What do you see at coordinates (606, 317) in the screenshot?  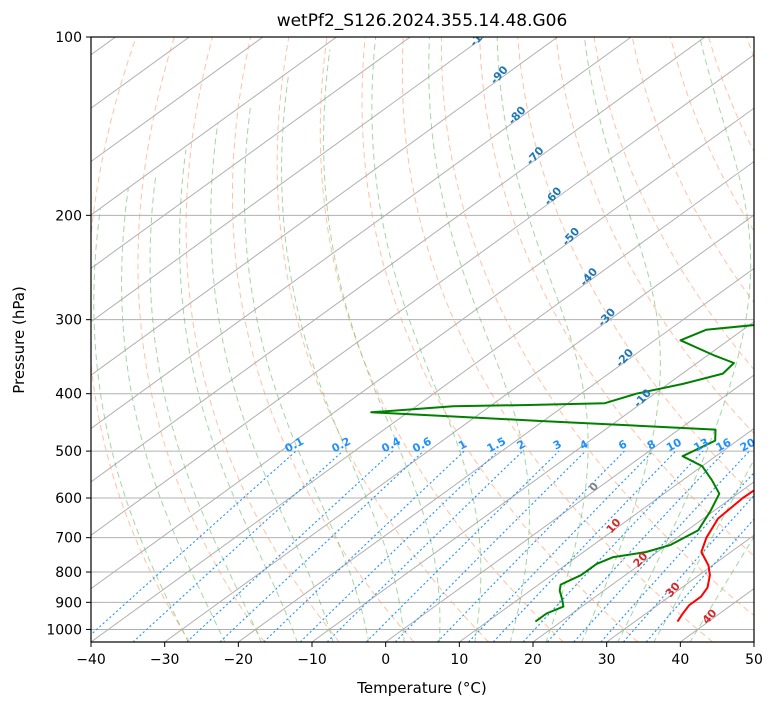 I see `isotherm-label: -30` at bounding box center [606, 317].